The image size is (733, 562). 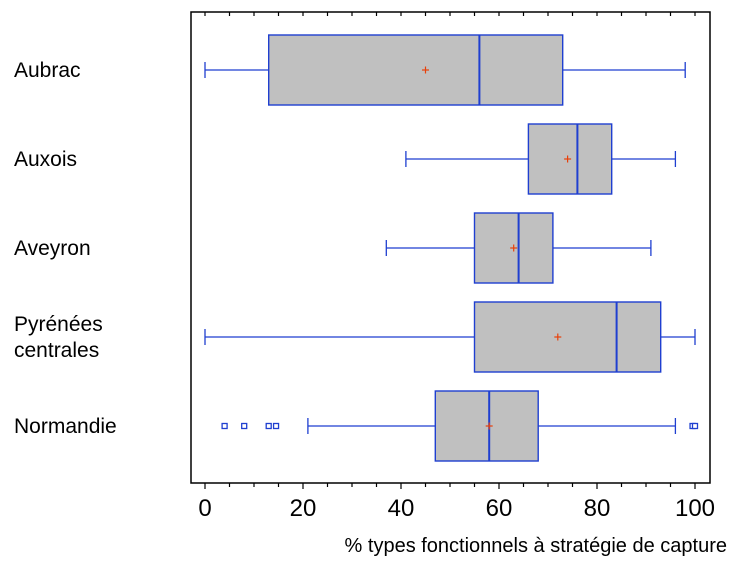 I want to click on box-aubrac, so click(x=445, y=70).